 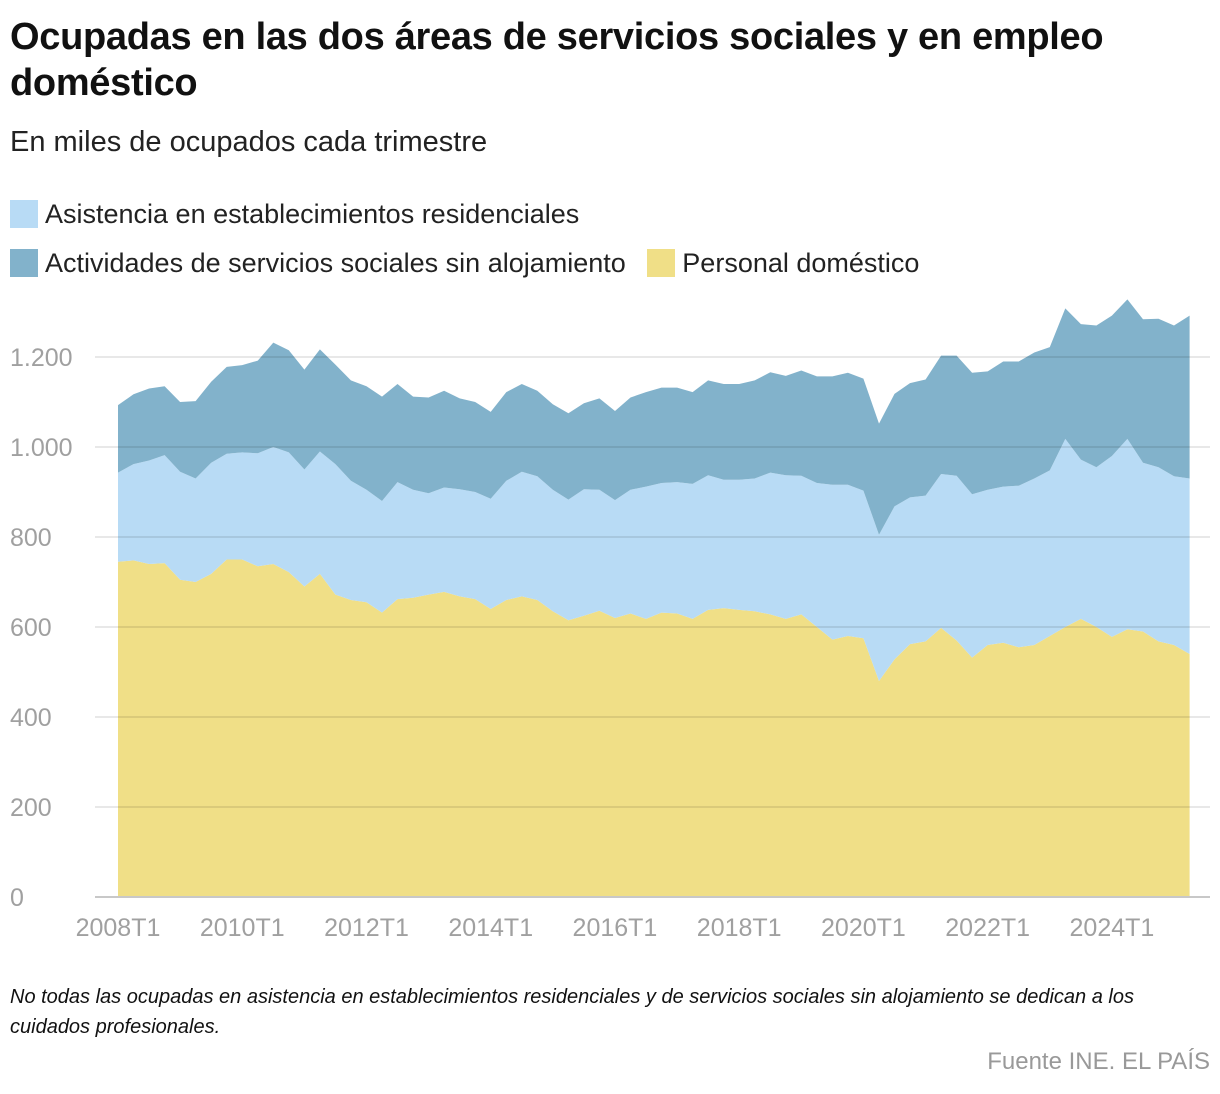 What do you see at coordinates (118, 928) in the screenshot?
I see `x-tick-label: 2008T1` at bounding box center [118, 928].